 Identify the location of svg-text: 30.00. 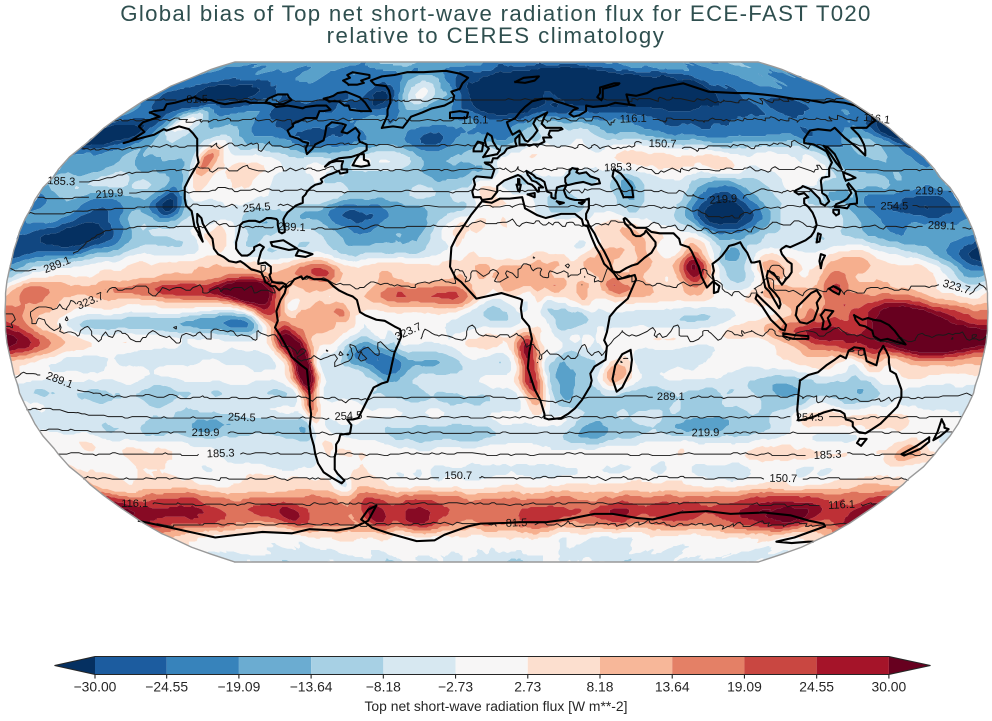
(889, 687).